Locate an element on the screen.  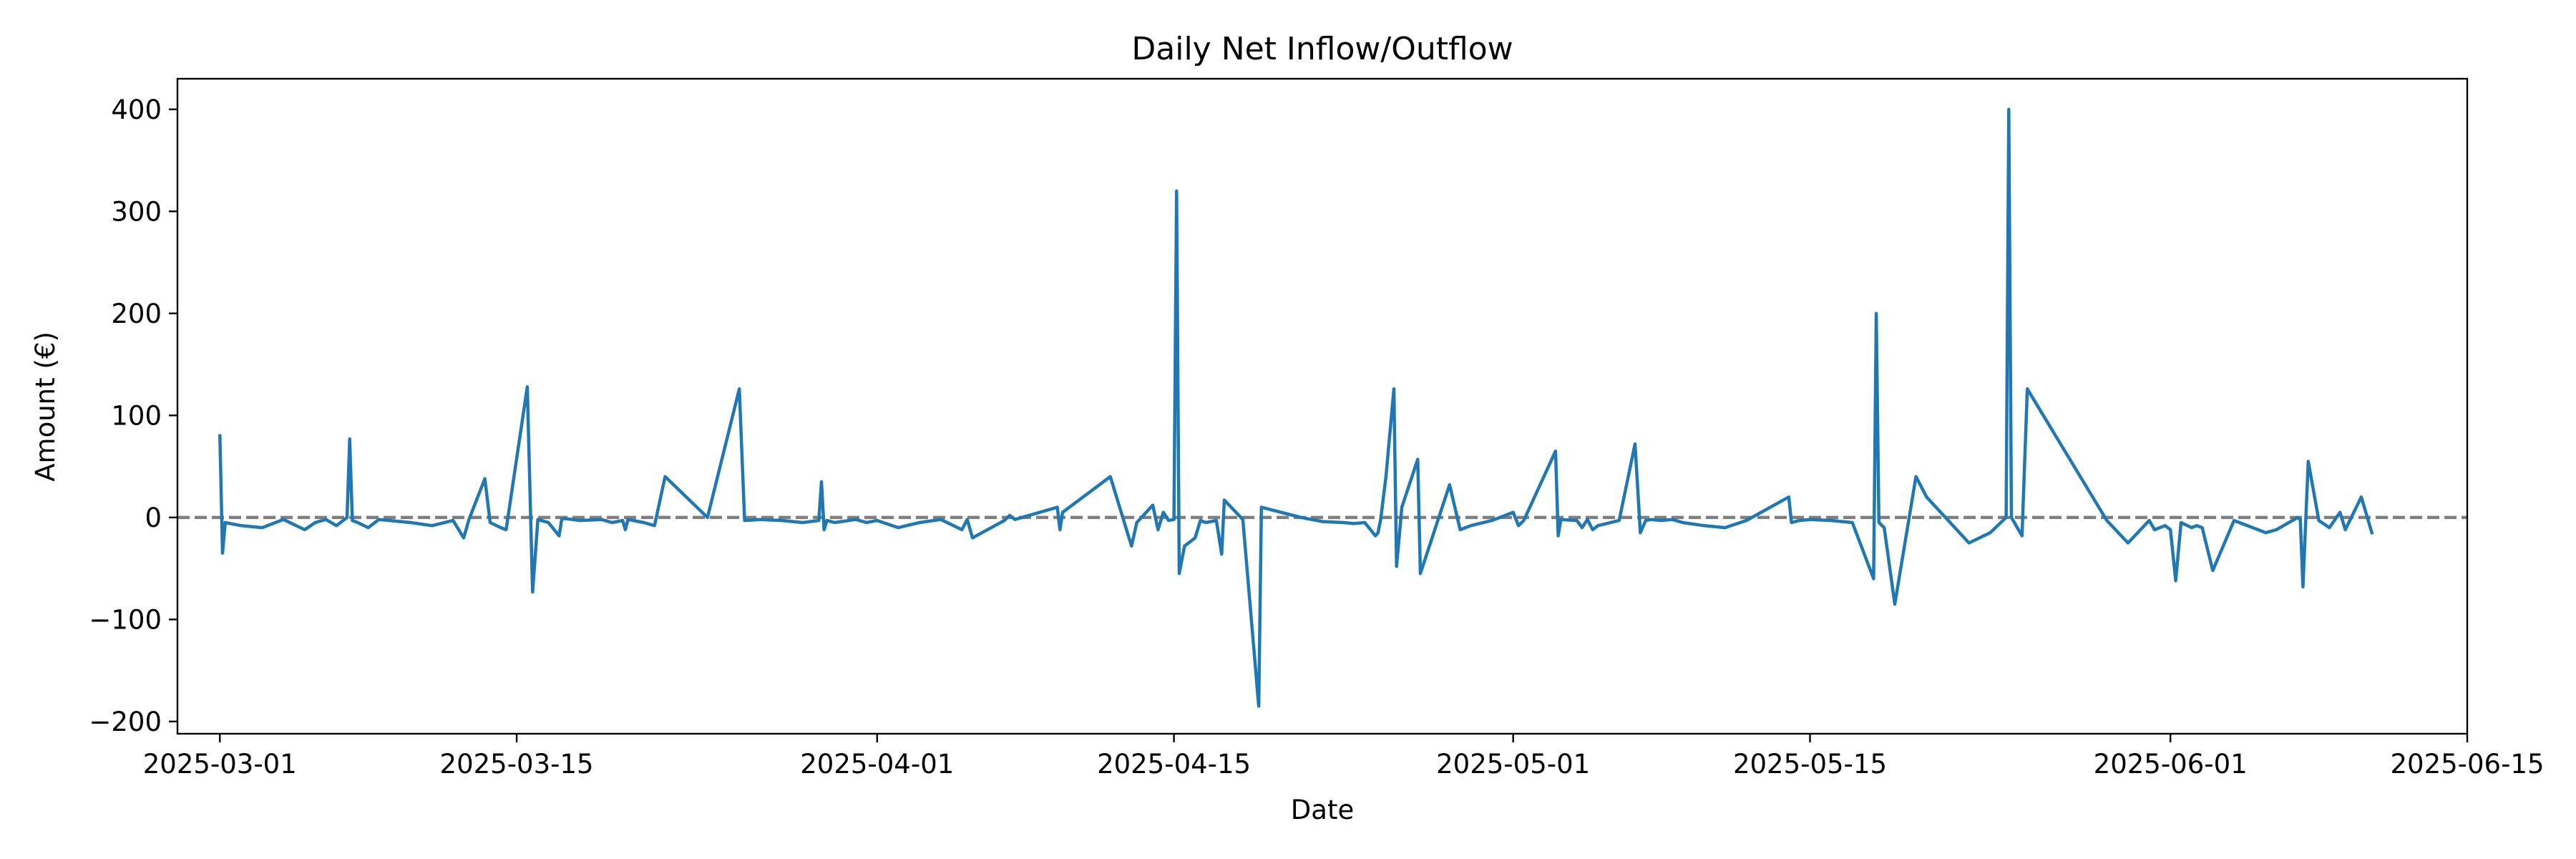
x-tick-label: 2025-04-01 is located at coordinates (877, 764).